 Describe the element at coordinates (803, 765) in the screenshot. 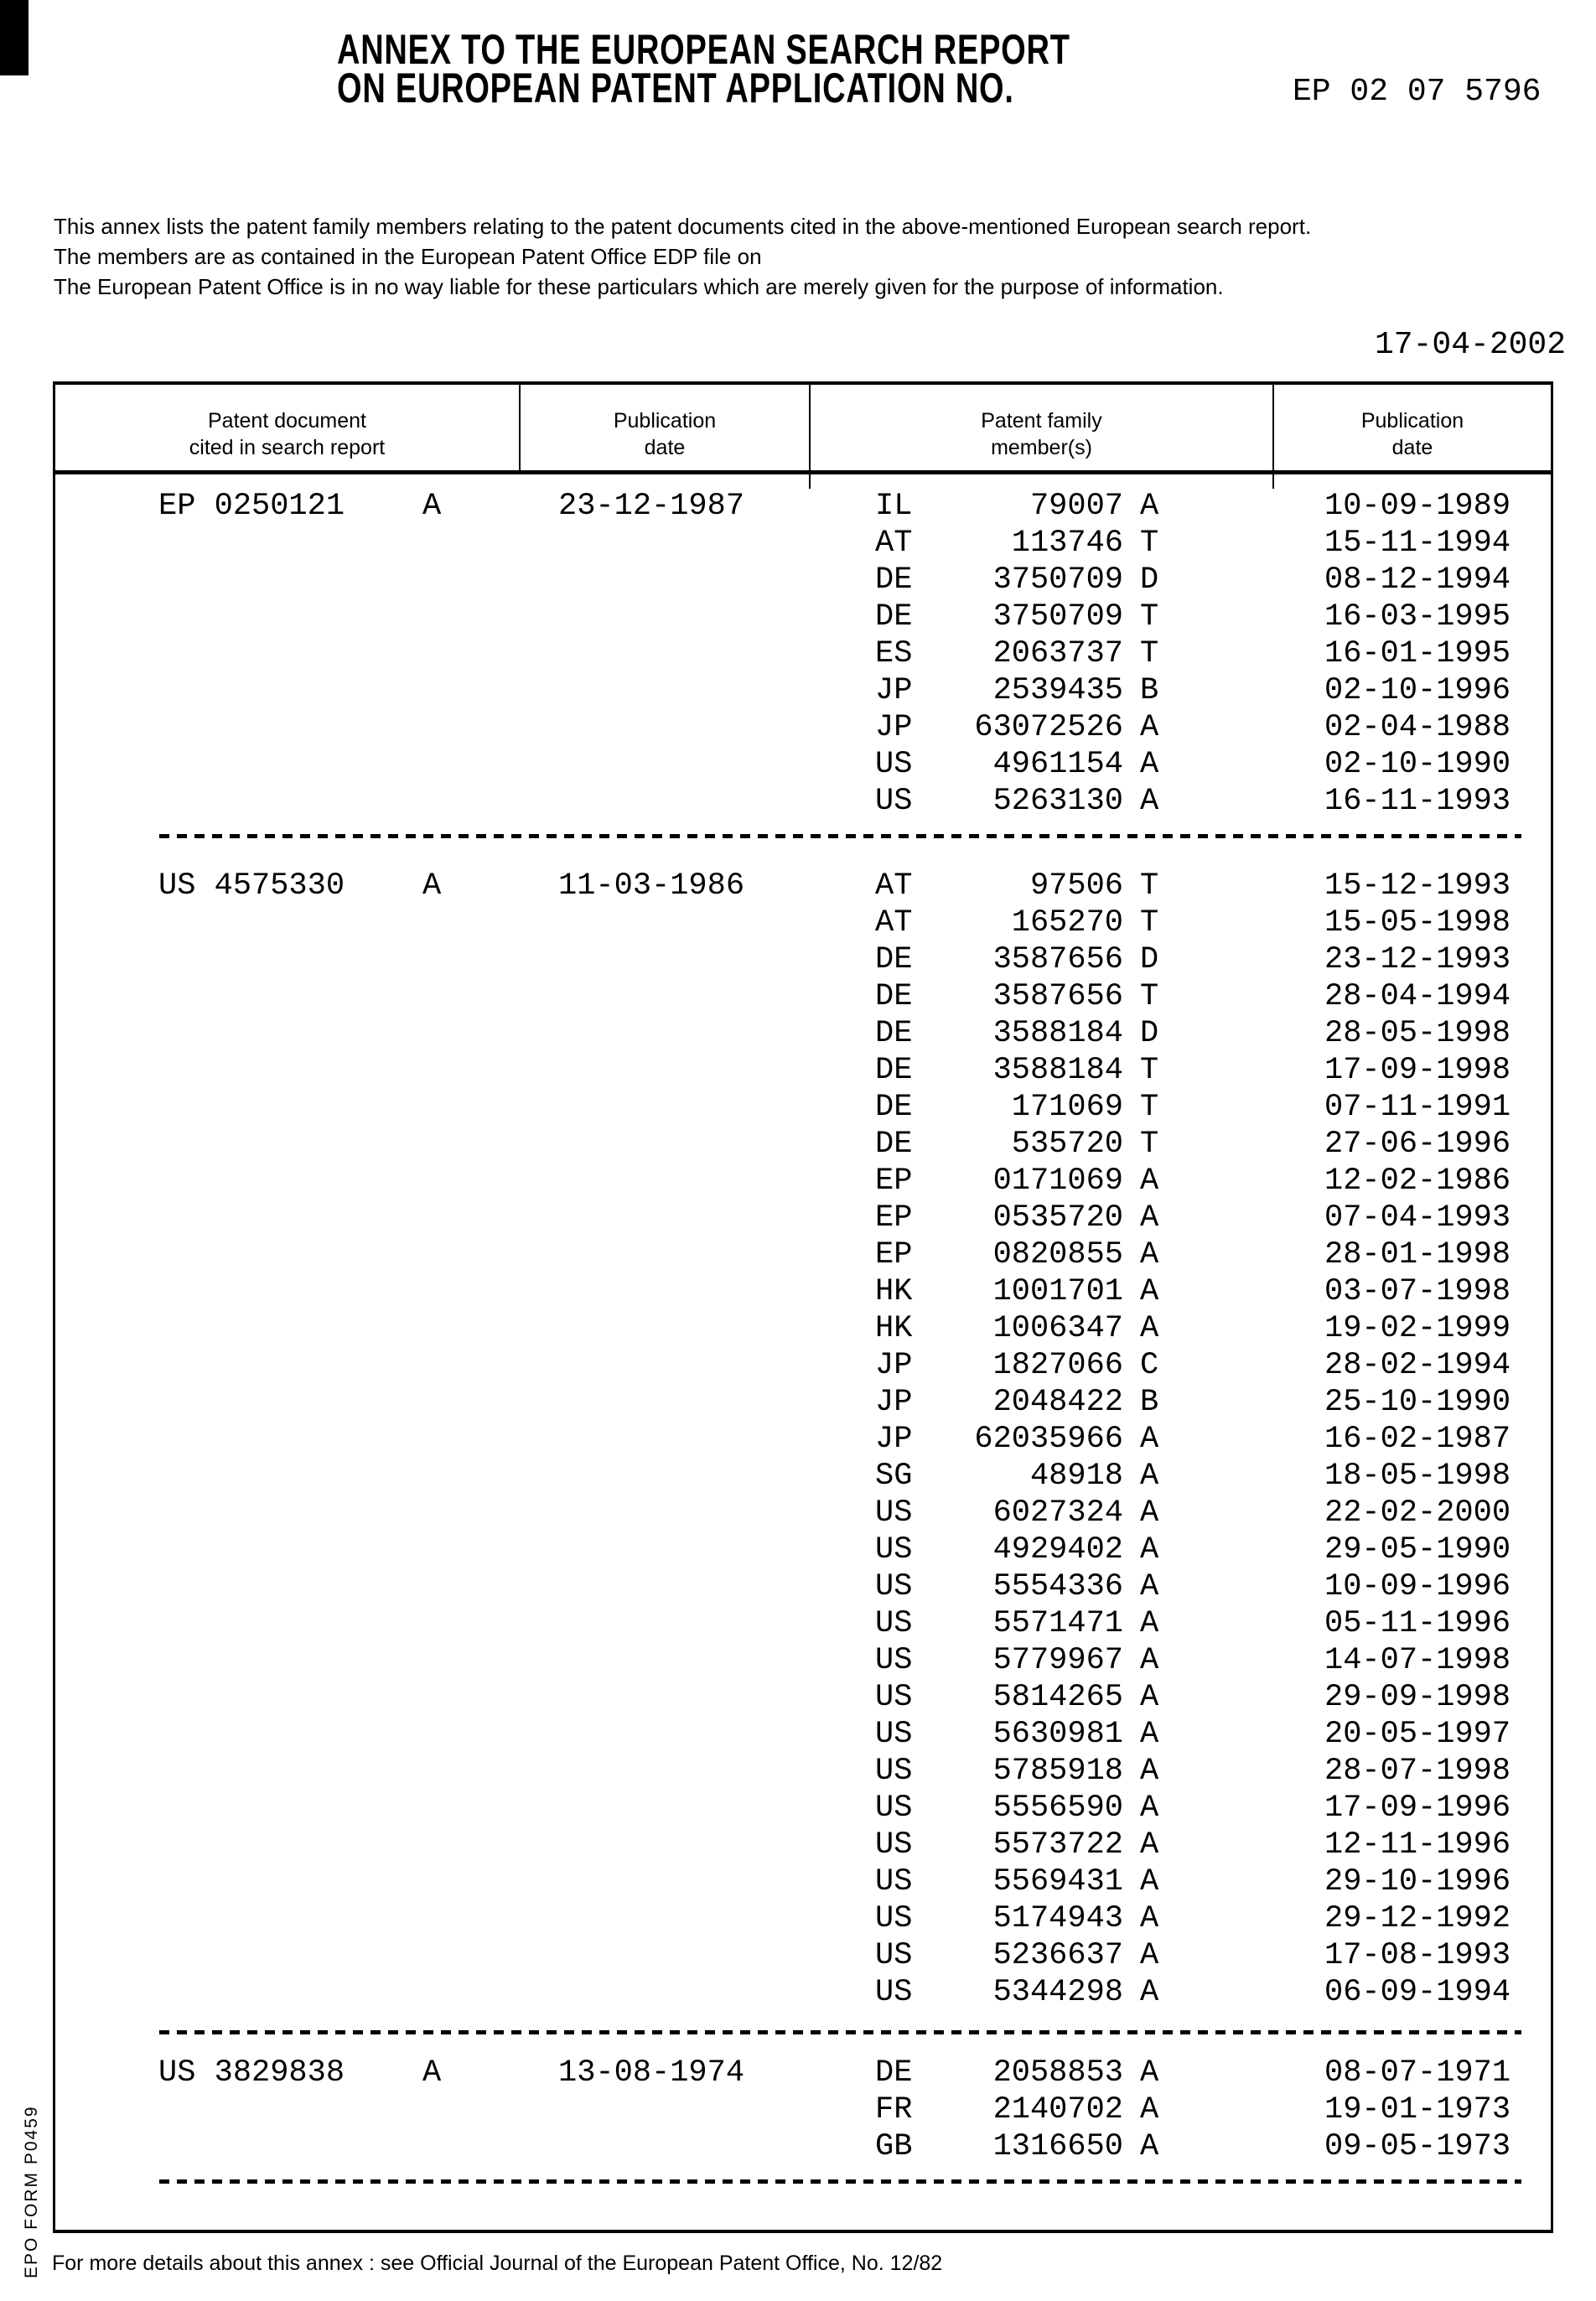

I see `family-member-row: US 4961154 A 02-10-1990` at that location.